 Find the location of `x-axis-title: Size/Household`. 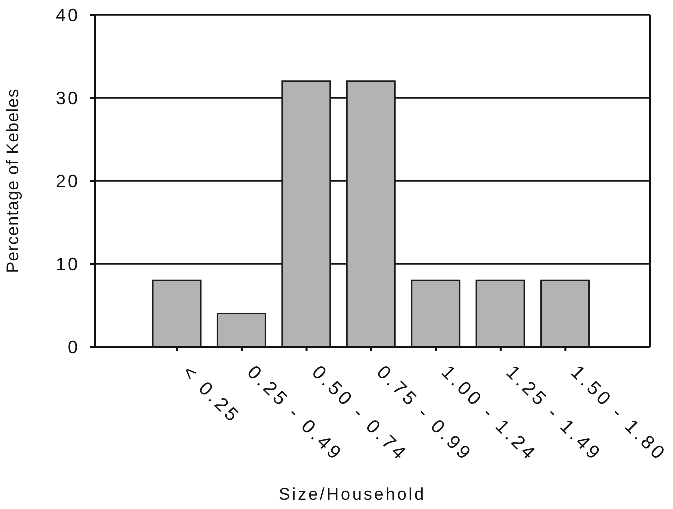

x-axis-title: Size/Household is located at coordinates (352, 494).